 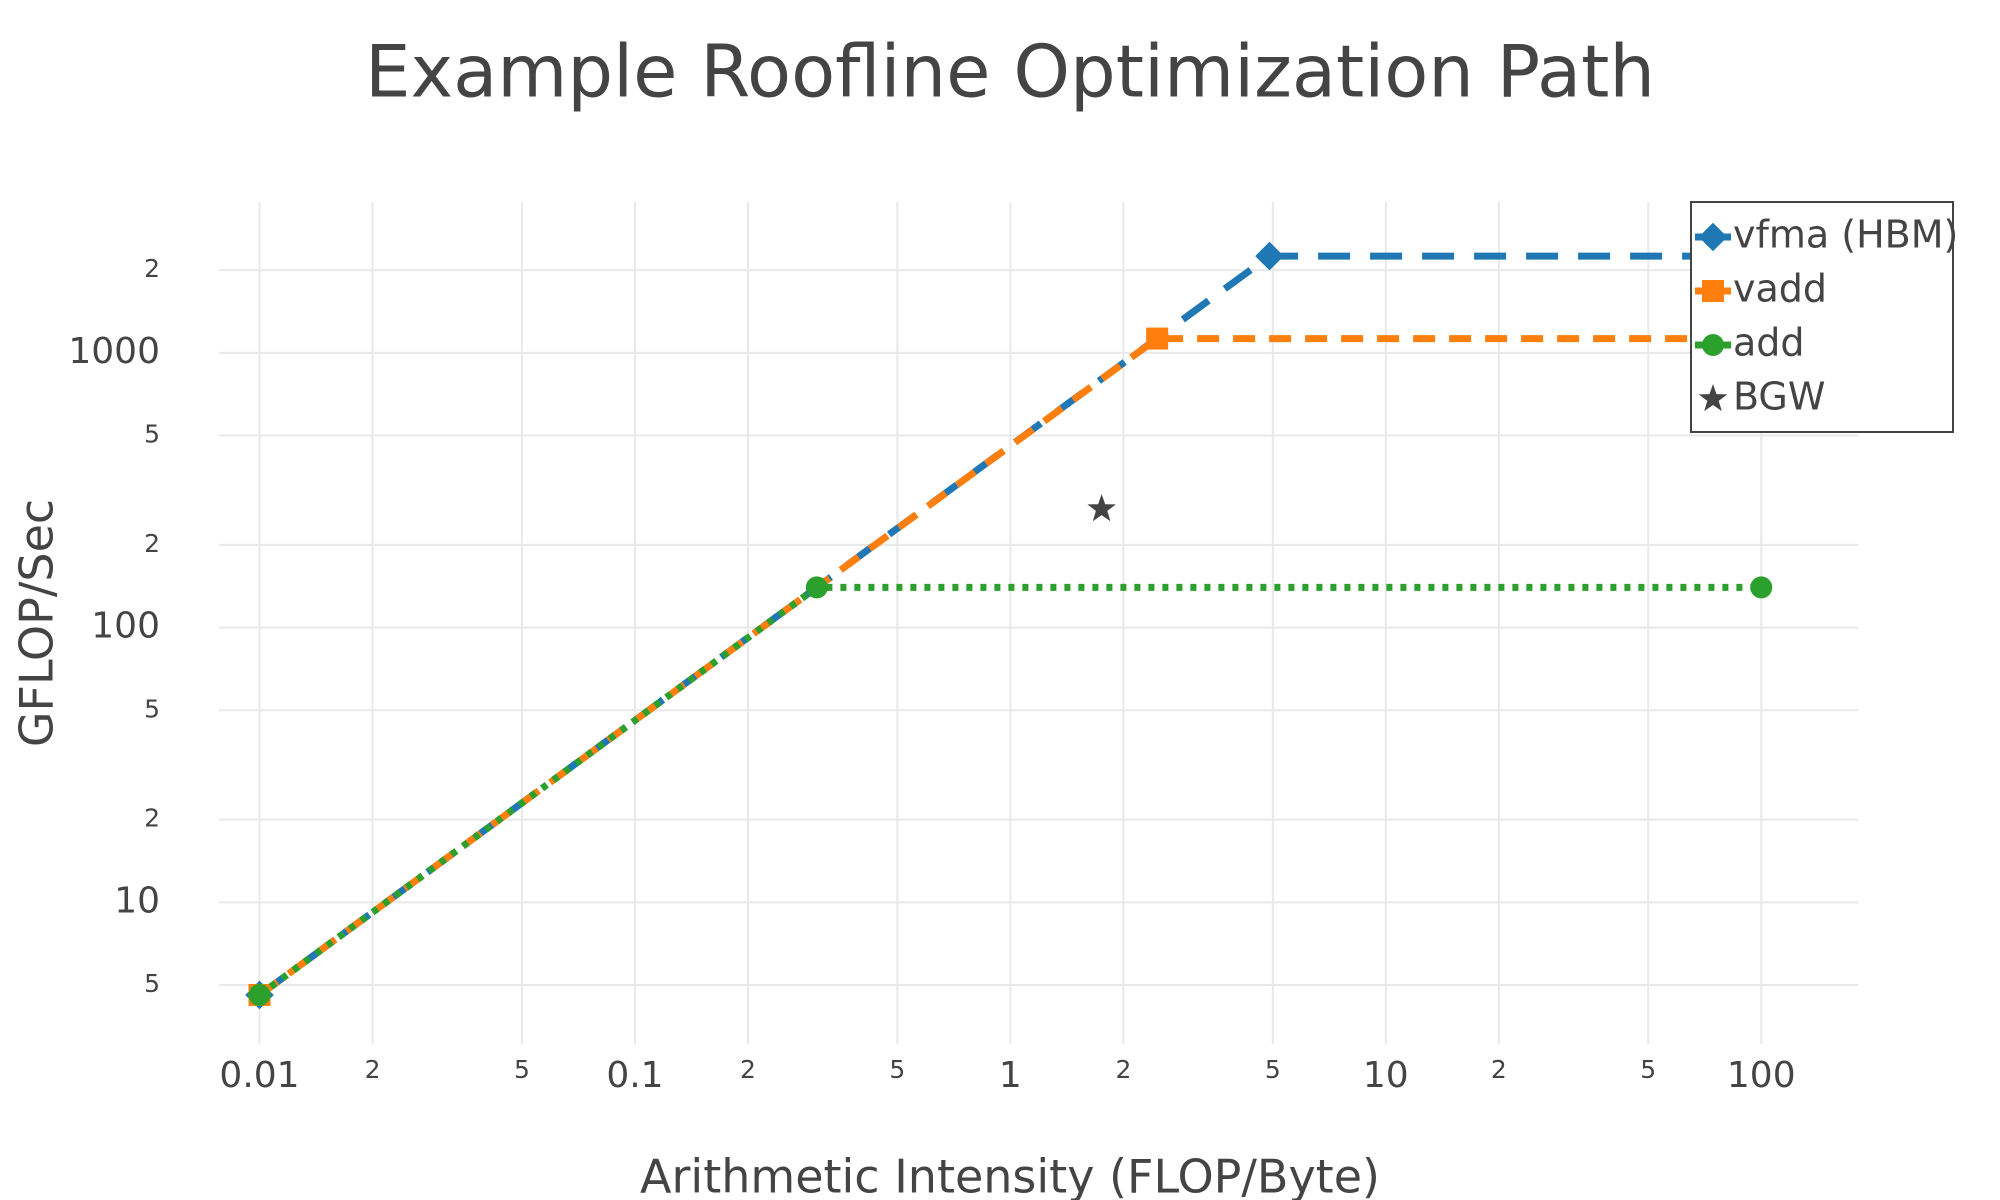 What do you see at coordinates (634, 1075) in the screenshot?
I see `x-tick-label: 0.1` at bounding box center [634, 1075].